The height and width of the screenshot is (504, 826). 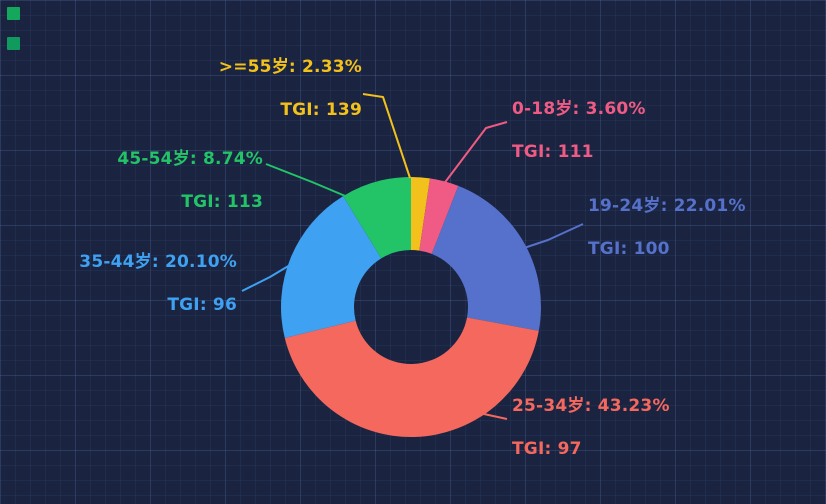 What do you see at coordinates (321, 110) in the screenshot?
I see `slice-label-55plus-tgi: TGI: 139` at bounding box center [321, 110].